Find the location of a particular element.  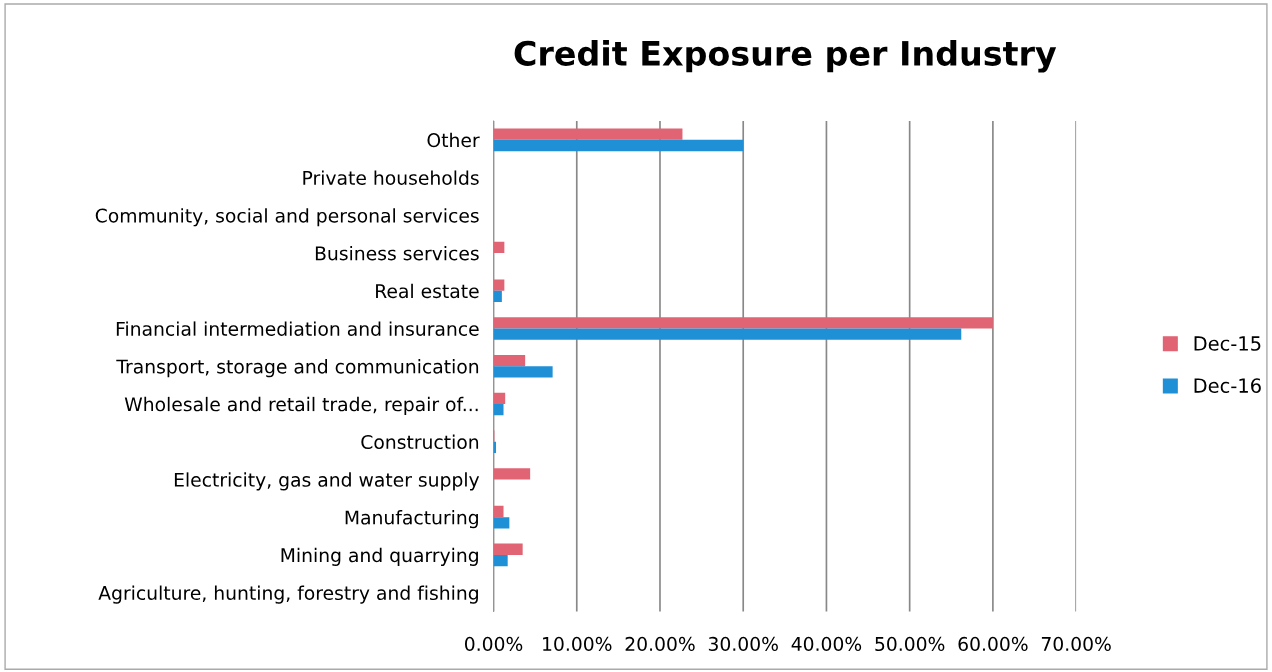

y-tick-label: Community, social and personal services is located at coordinates (287, 217).